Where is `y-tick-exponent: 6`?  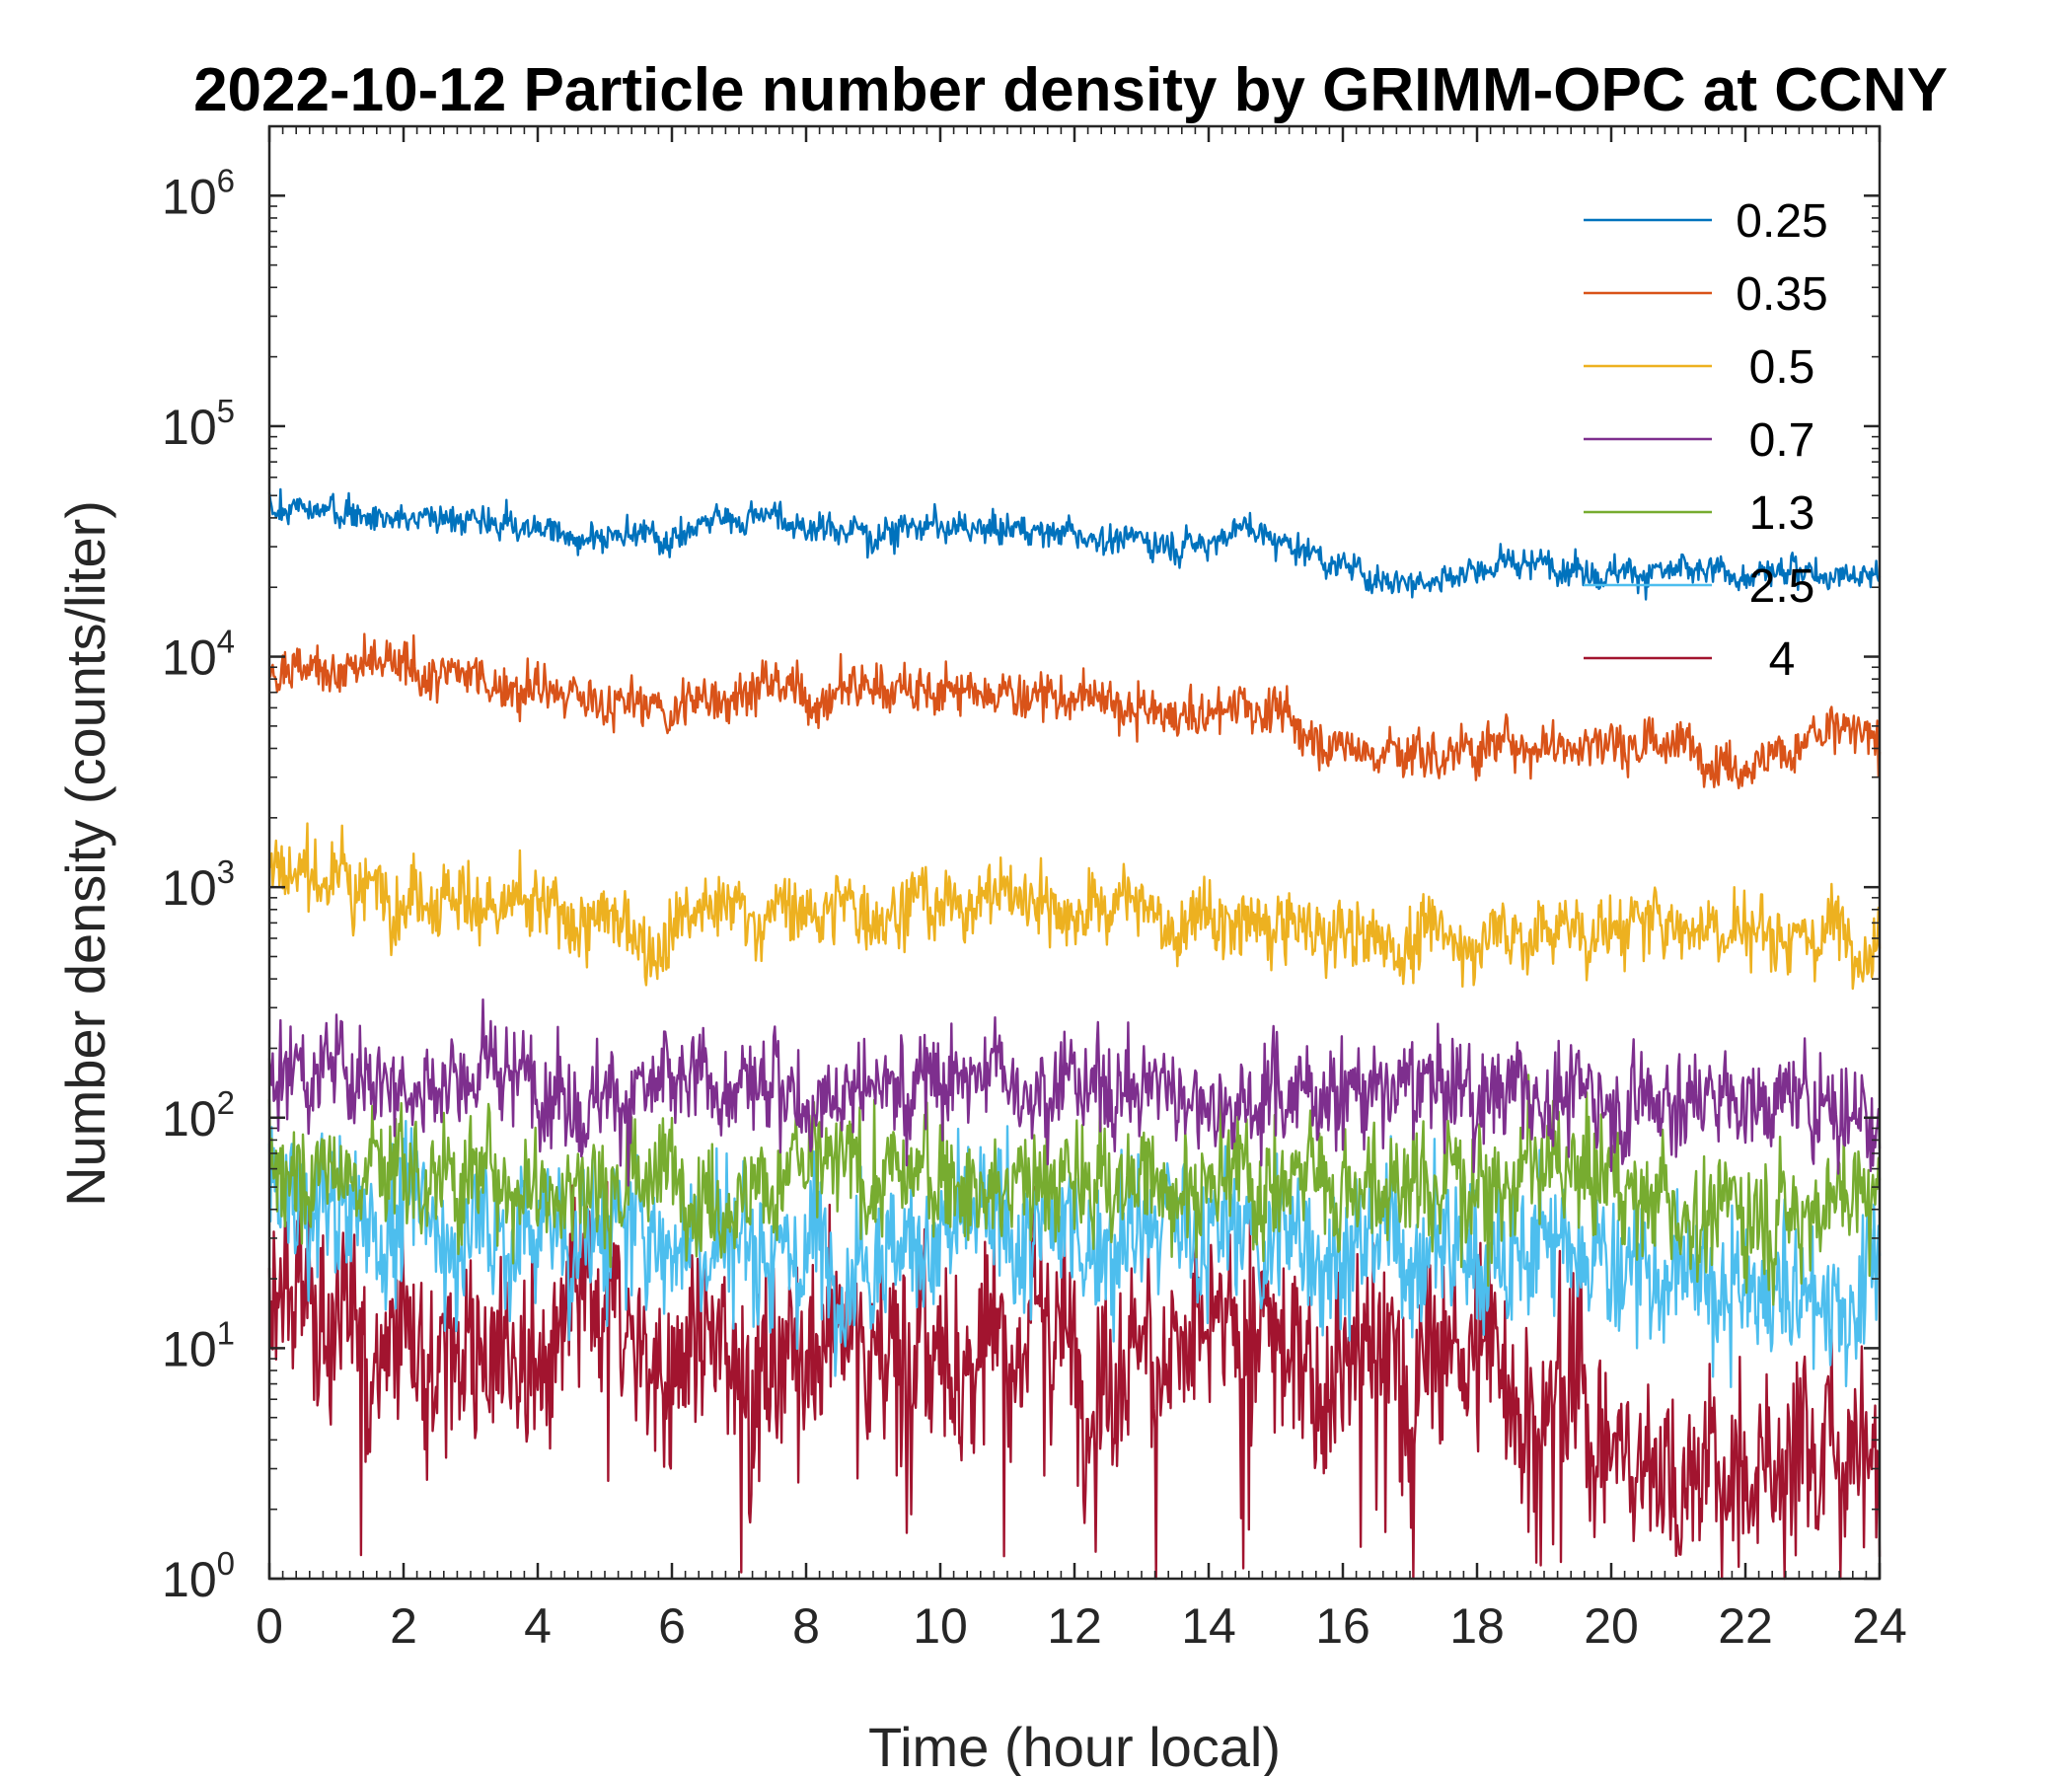
y-tick-exponent: 6 is located at coordinates (226, 180).